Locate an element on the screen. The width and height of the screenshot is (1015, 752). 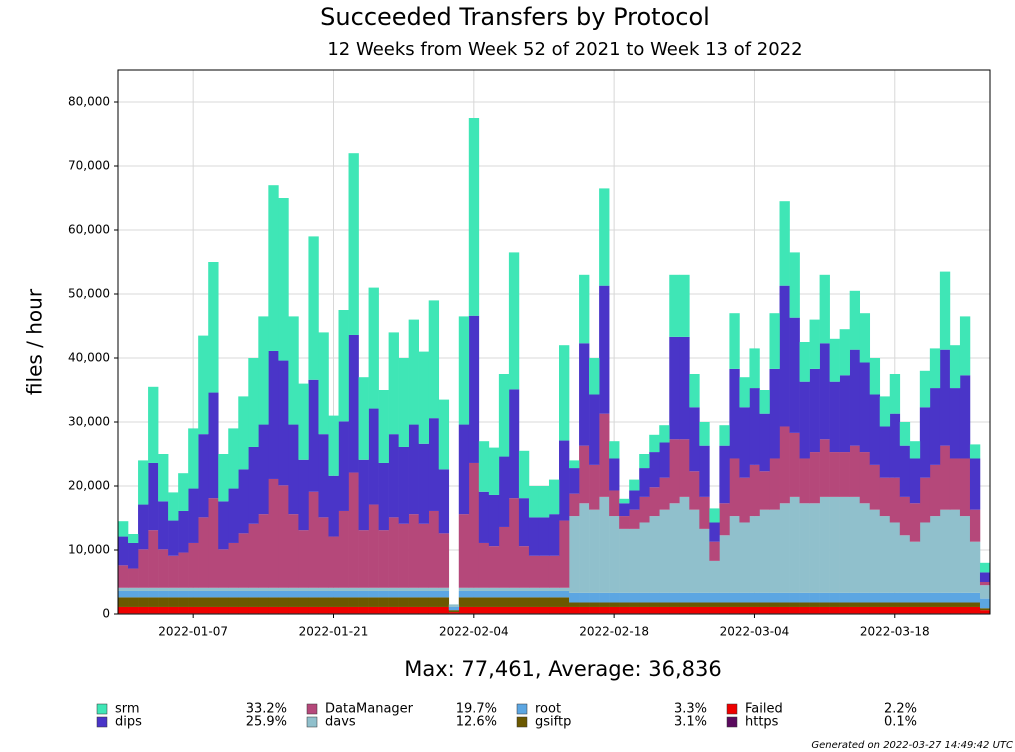
legend-swatch is located at coordinates (522, 722).